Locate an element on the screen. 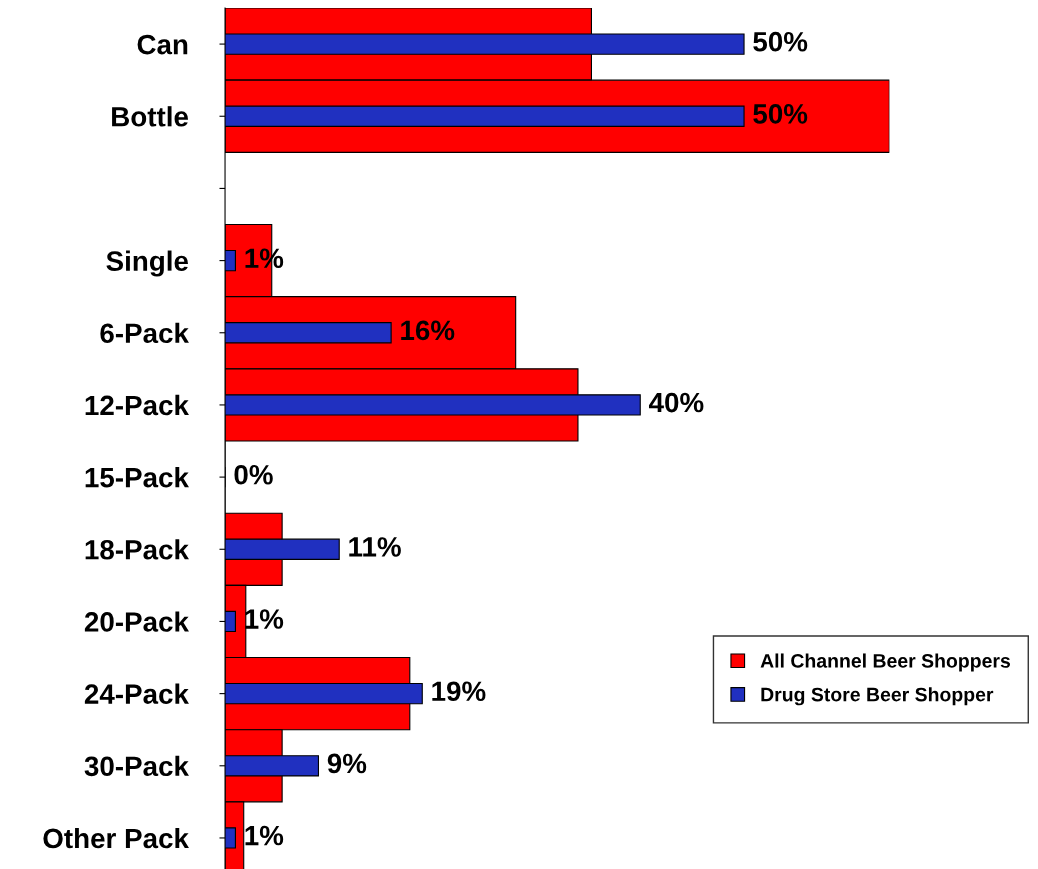 This screenshot has height=869, width=1038. data-label: 0% is located at coordinates (253, 474).